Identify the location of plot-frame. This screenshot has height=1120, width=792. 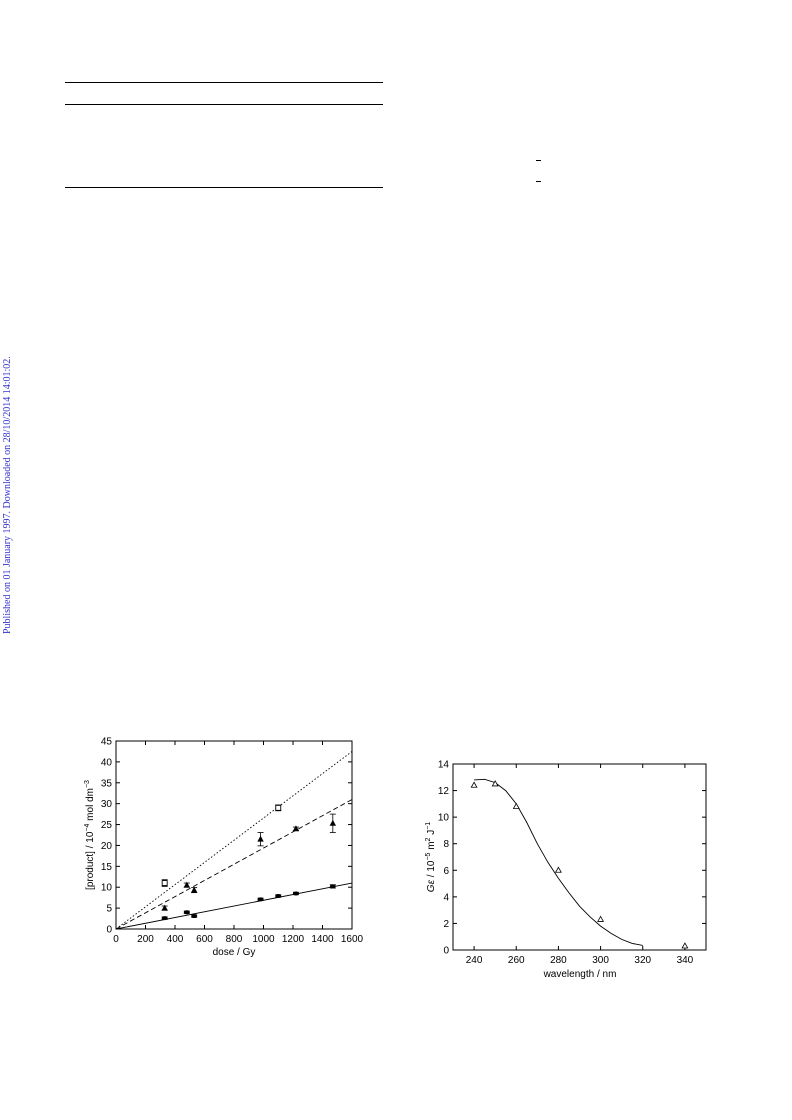
(579, 857).